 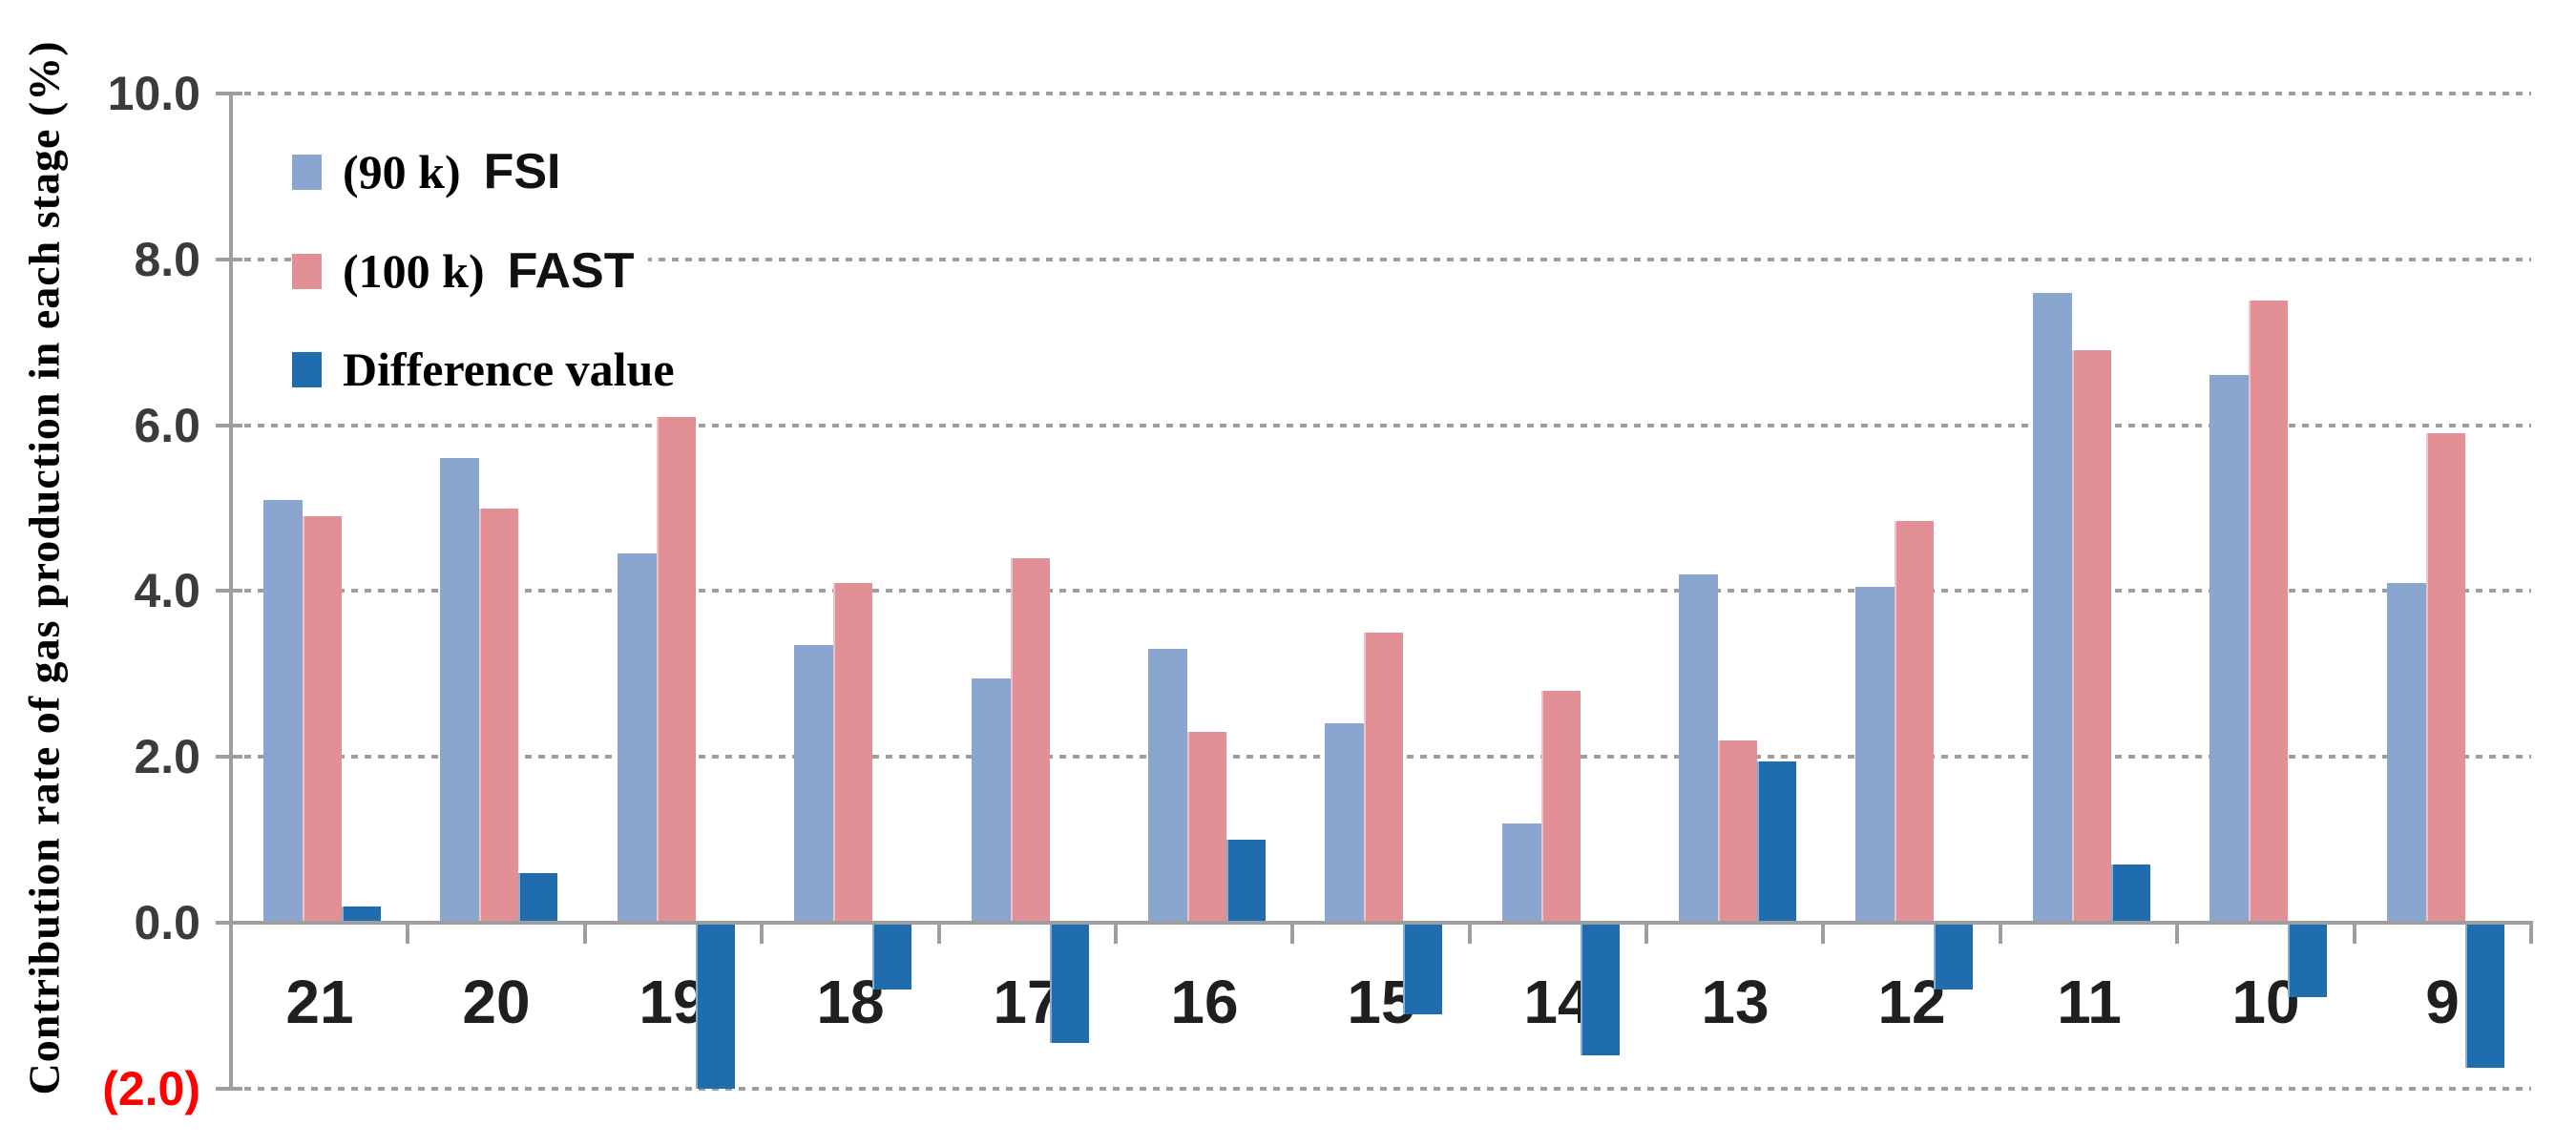 What do you see at coordinates (1027, 1002) in the screenshot?
I see `x-tick-label-17: 17` at bounding box center [1027, 1002].